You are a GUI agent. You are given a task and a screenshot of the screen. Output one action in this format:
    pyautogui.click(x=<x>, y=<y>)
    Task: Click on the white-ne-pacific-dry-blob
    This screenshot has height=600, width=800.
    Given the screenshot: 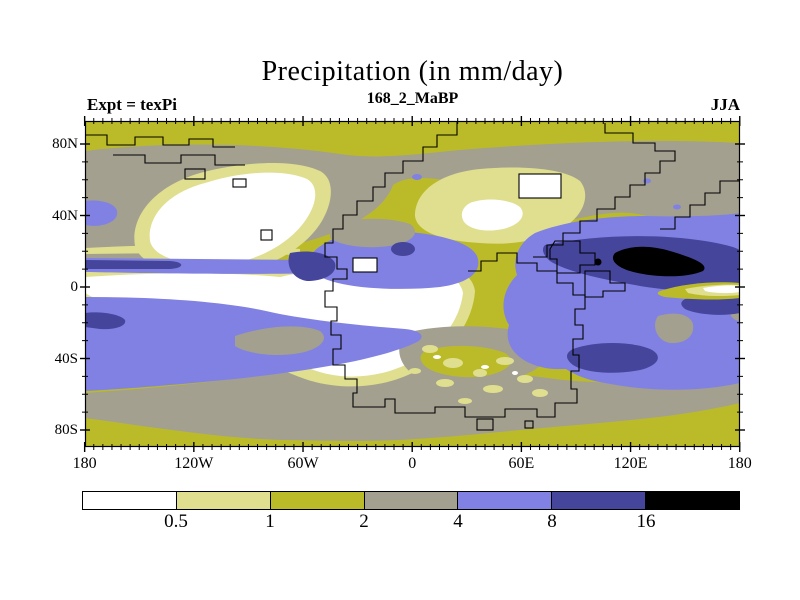 What is the action you would take?
    pyautogui.click(x=232, y=218)
    